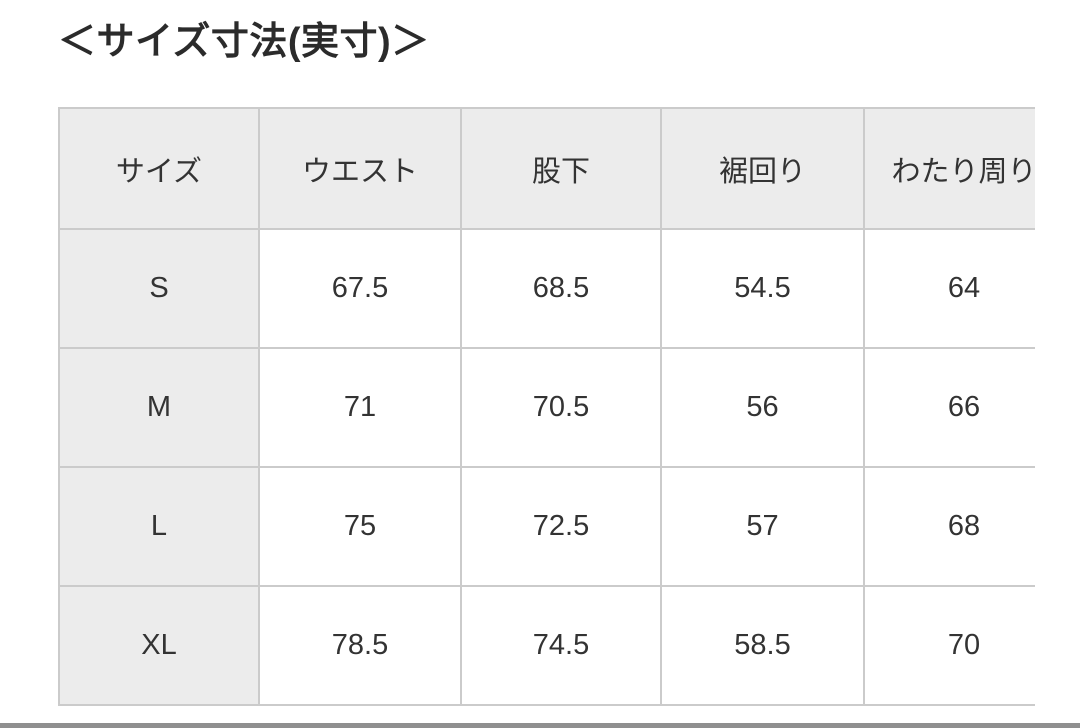 This screenshot has height=728, width=1080. What do you see at coordinates (159, 526) in the screenshot?
I see `row-header-l: L` at bounding box center [159, 526].